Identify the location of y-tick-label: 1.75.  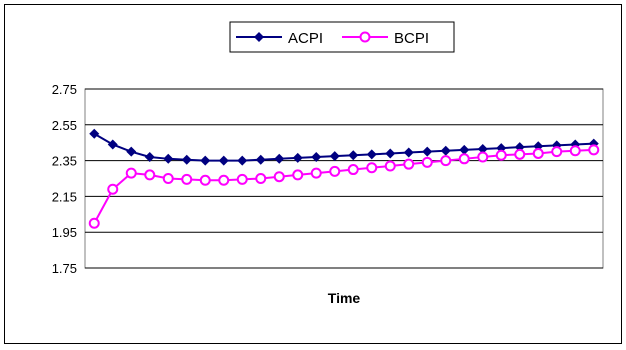
(64, 268).